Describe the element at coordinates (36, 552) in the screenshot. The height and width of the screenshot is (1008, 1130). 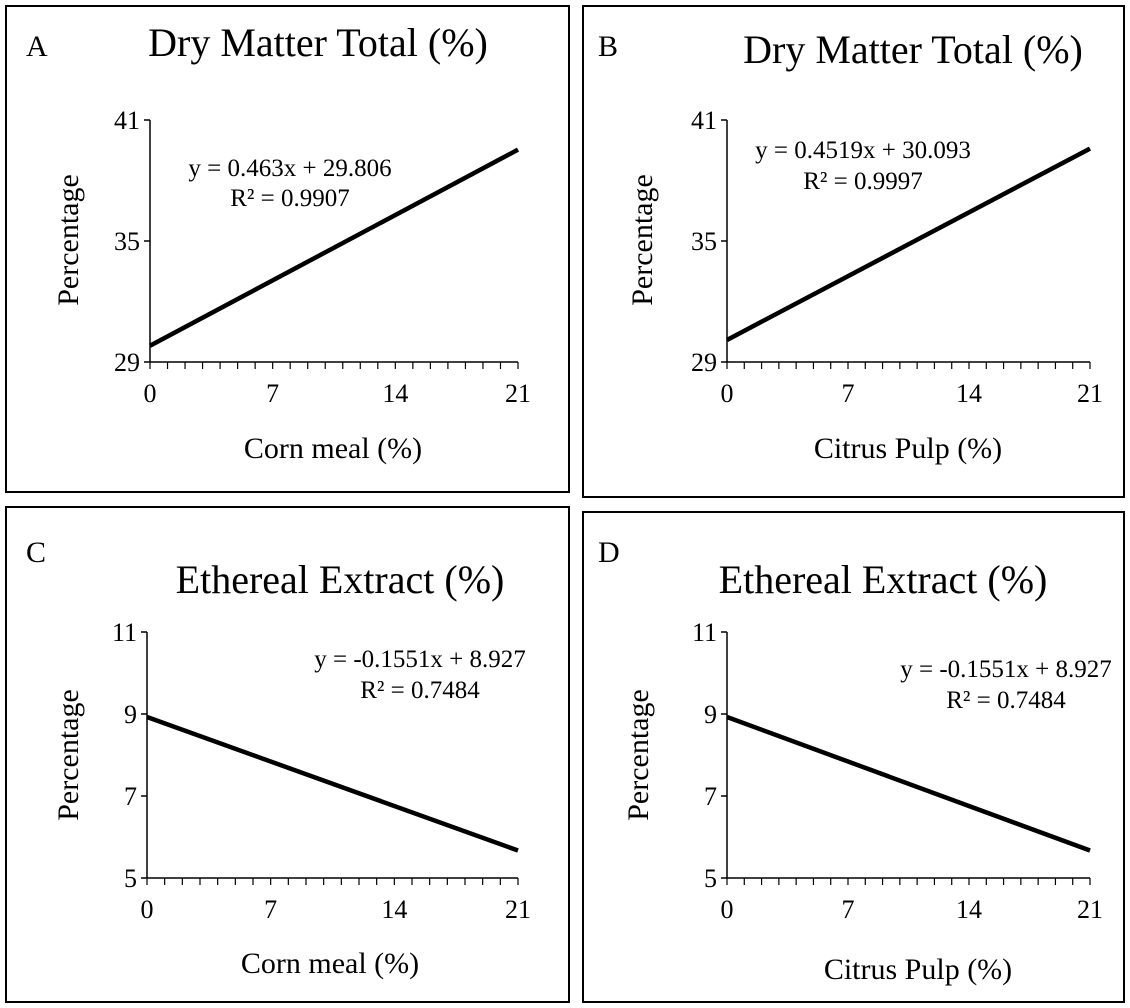
I see `panel-label: C` at that location.